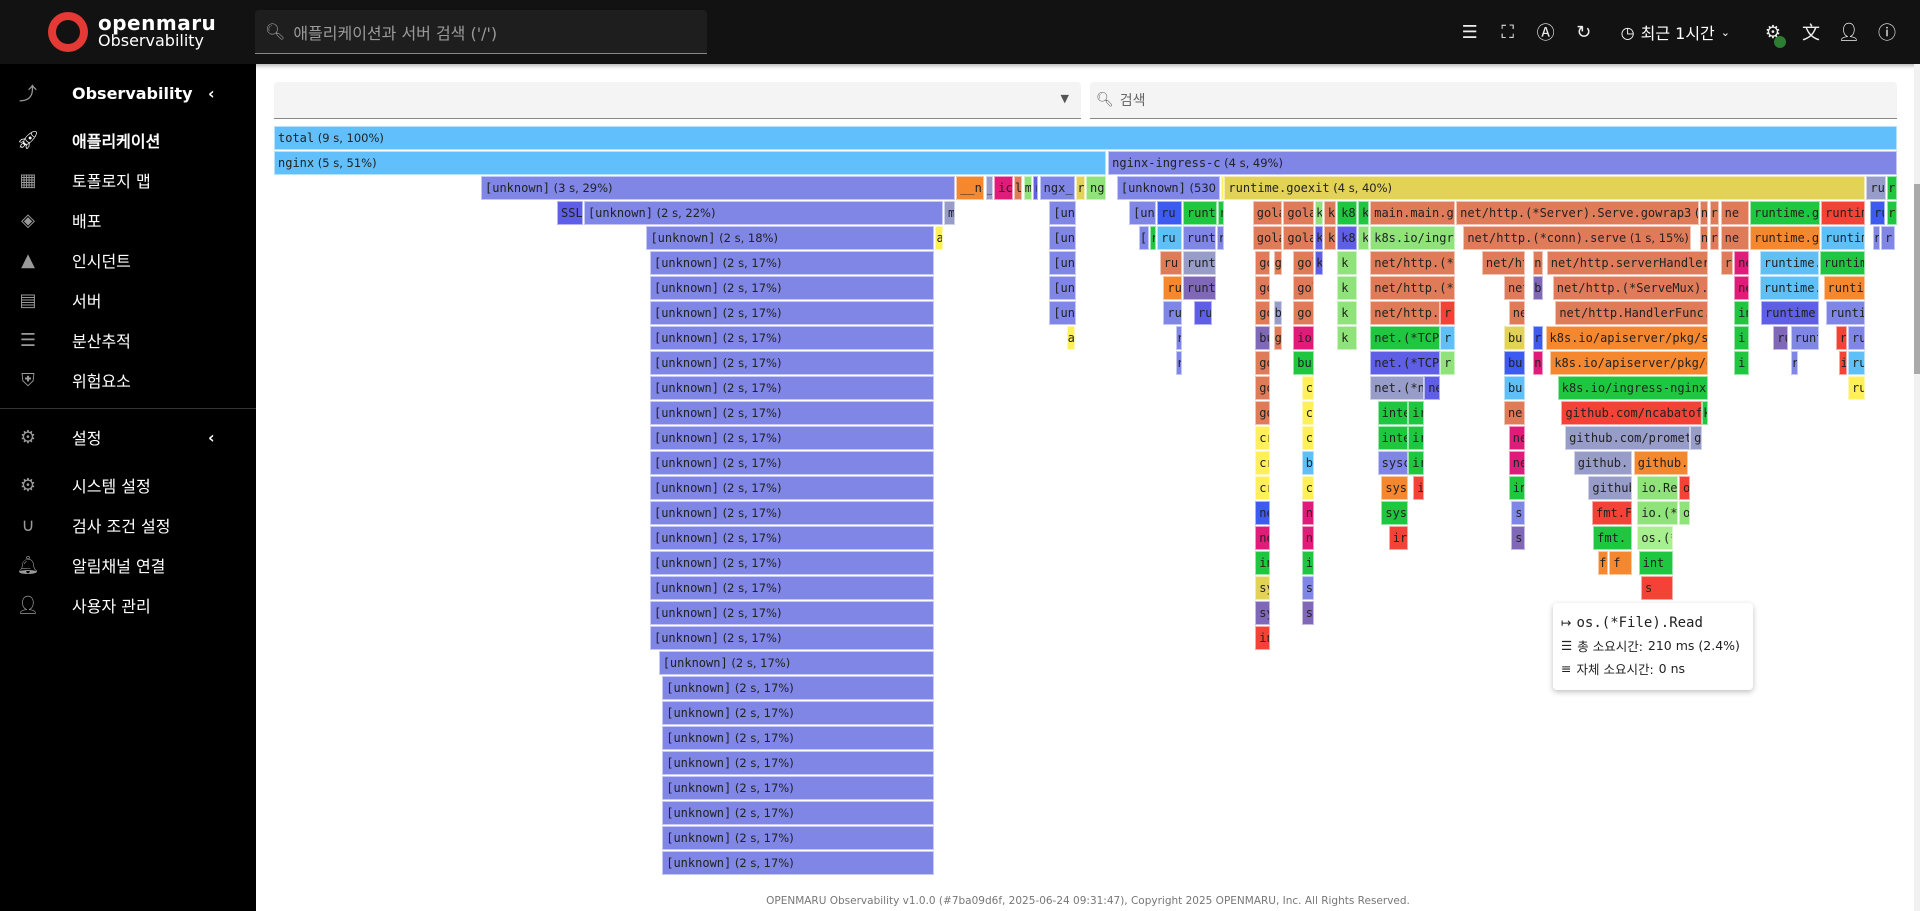 The height and width of the screenshot is (911, 1920). Describe the element at coordinates (1630, 288) in the screenshot. I see `flame-frame: net/http.(*ServeMux).ServeHTTP` at that location.